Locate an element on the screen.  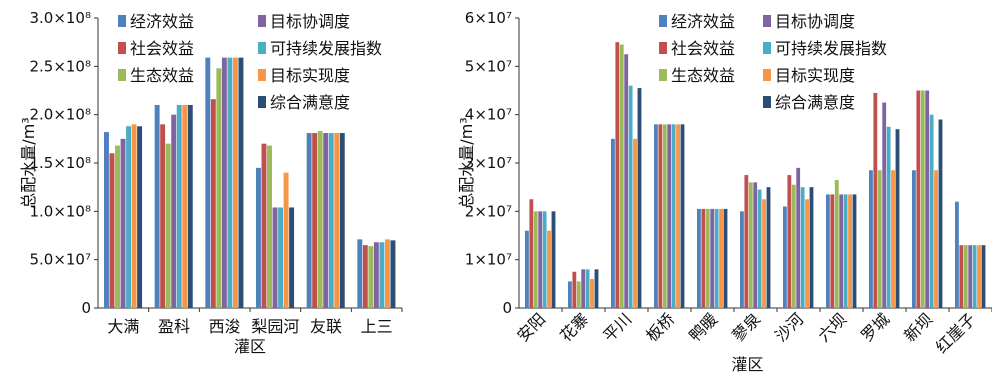
category-label: 罗城 is located at coordinates (875, 327).